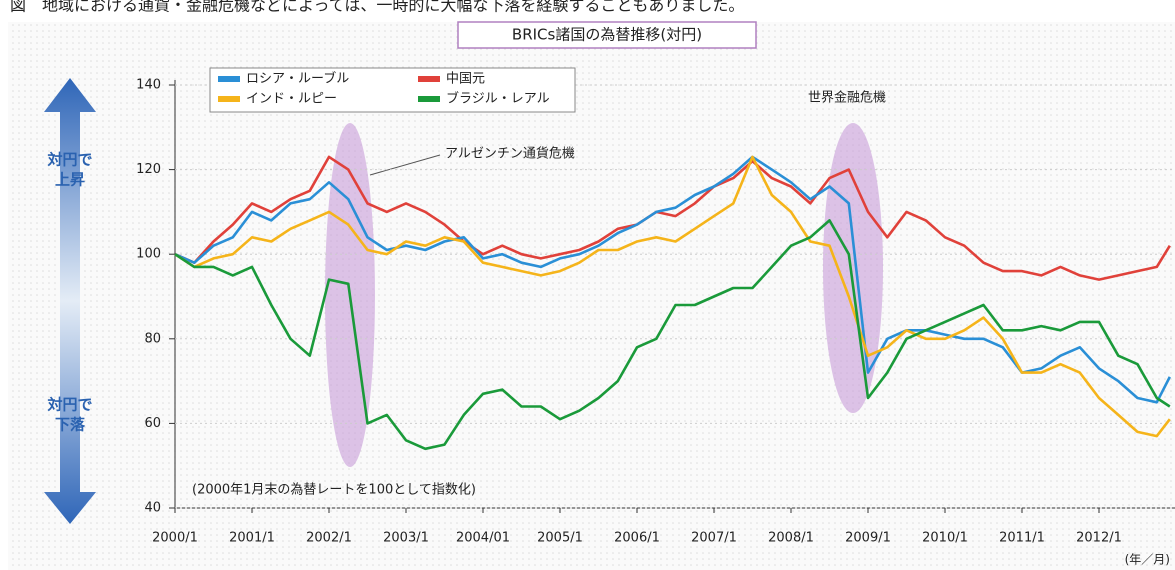  What do you see at coordinates (1099, 538) in the screenshot?
I see `x-tick-label: 2012/1` at bounding box center [1099, 538].